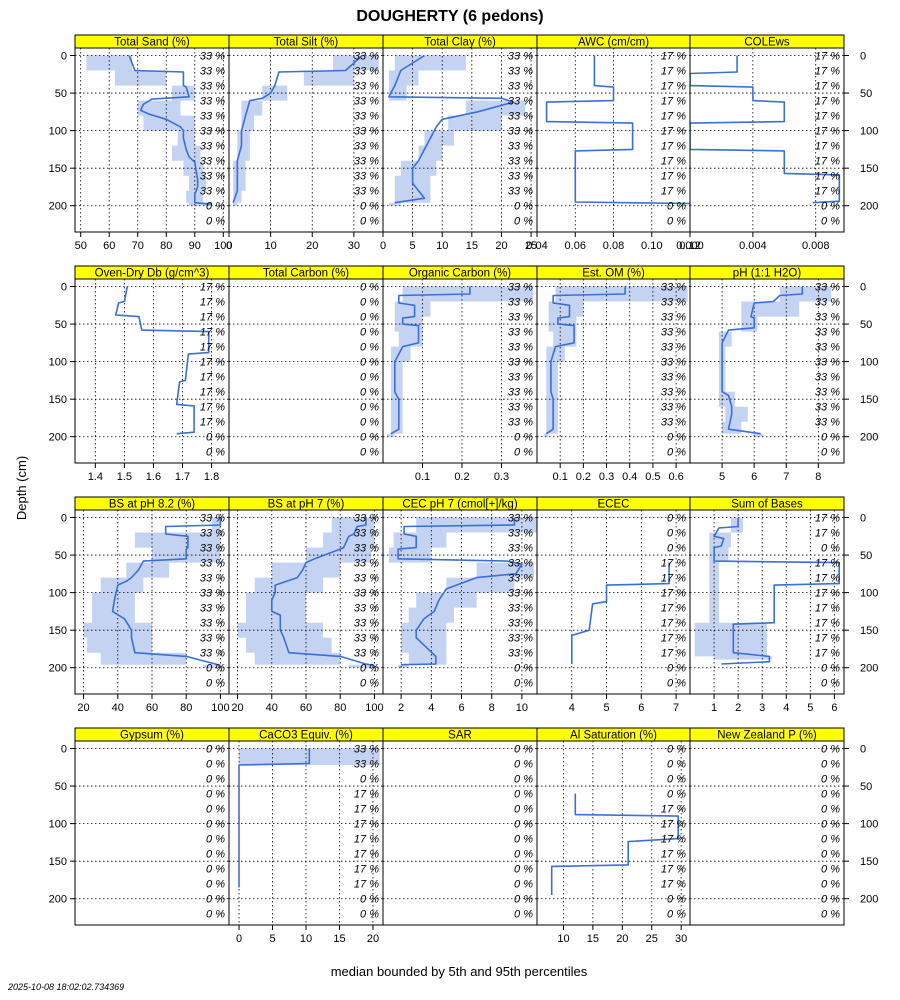 Image resolution: width=900 pixels, height=1000 pixels. Describe the element at coordinates (754, 477) in the screenshot. I see `x-tick-label: 6` at that location.